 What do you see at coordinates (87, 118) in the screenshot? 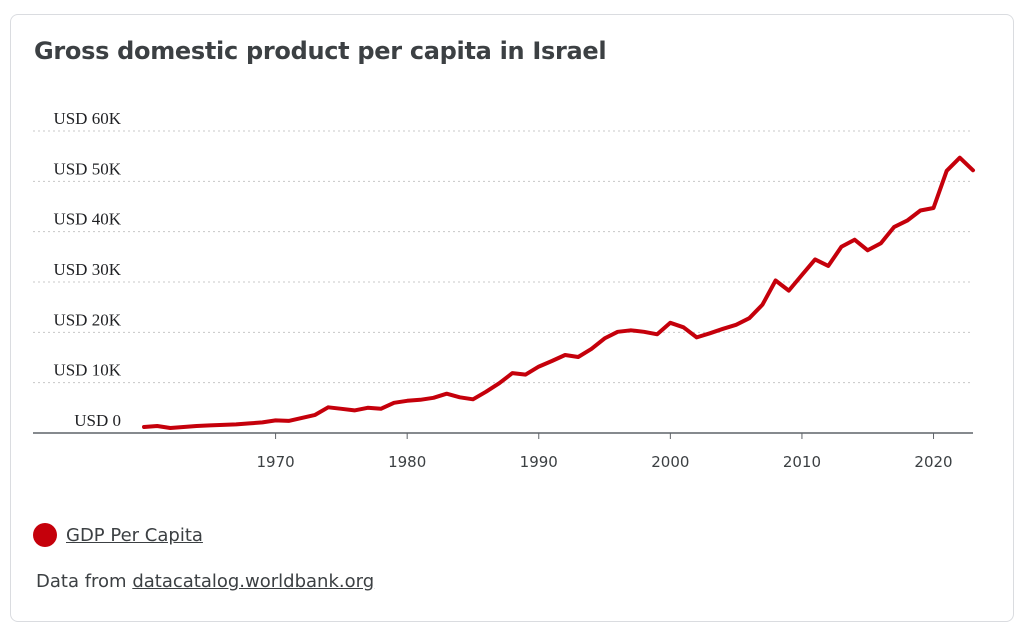
I see `y-tick-label: USD 60K` at bounding box center [87, 118].